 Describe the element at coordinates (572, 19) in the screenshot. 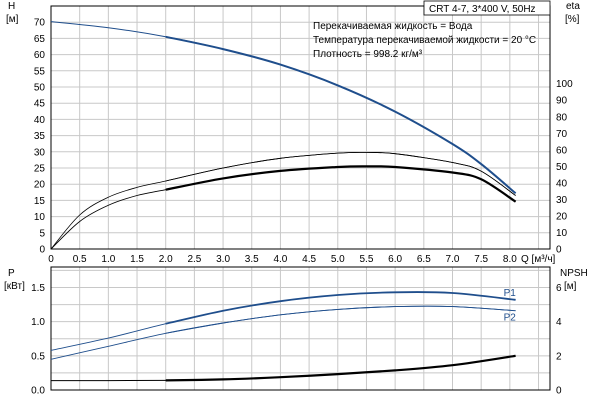

I see `upper-y-right-label-line2: [%]` at that location.